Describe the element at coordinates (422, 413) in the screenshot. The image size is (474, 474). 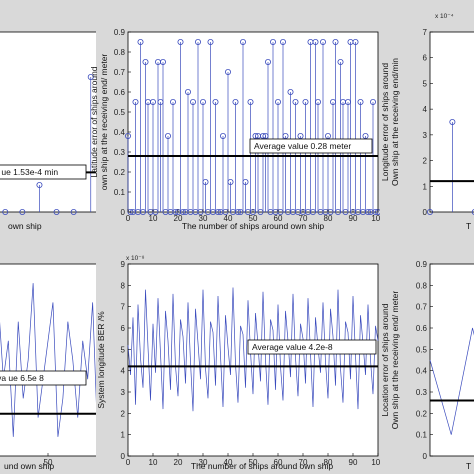
I see `y-tick-label: 0.2` at that location.